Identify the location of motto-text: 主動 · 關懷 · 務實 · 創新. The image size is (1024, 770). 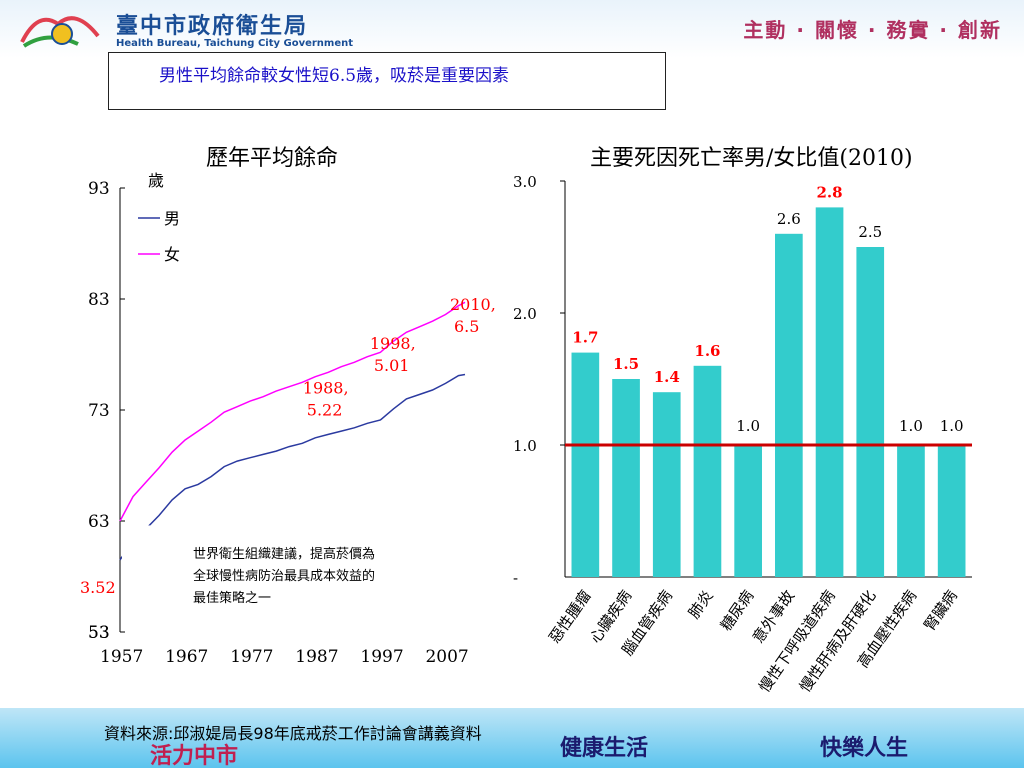
(872, 30).